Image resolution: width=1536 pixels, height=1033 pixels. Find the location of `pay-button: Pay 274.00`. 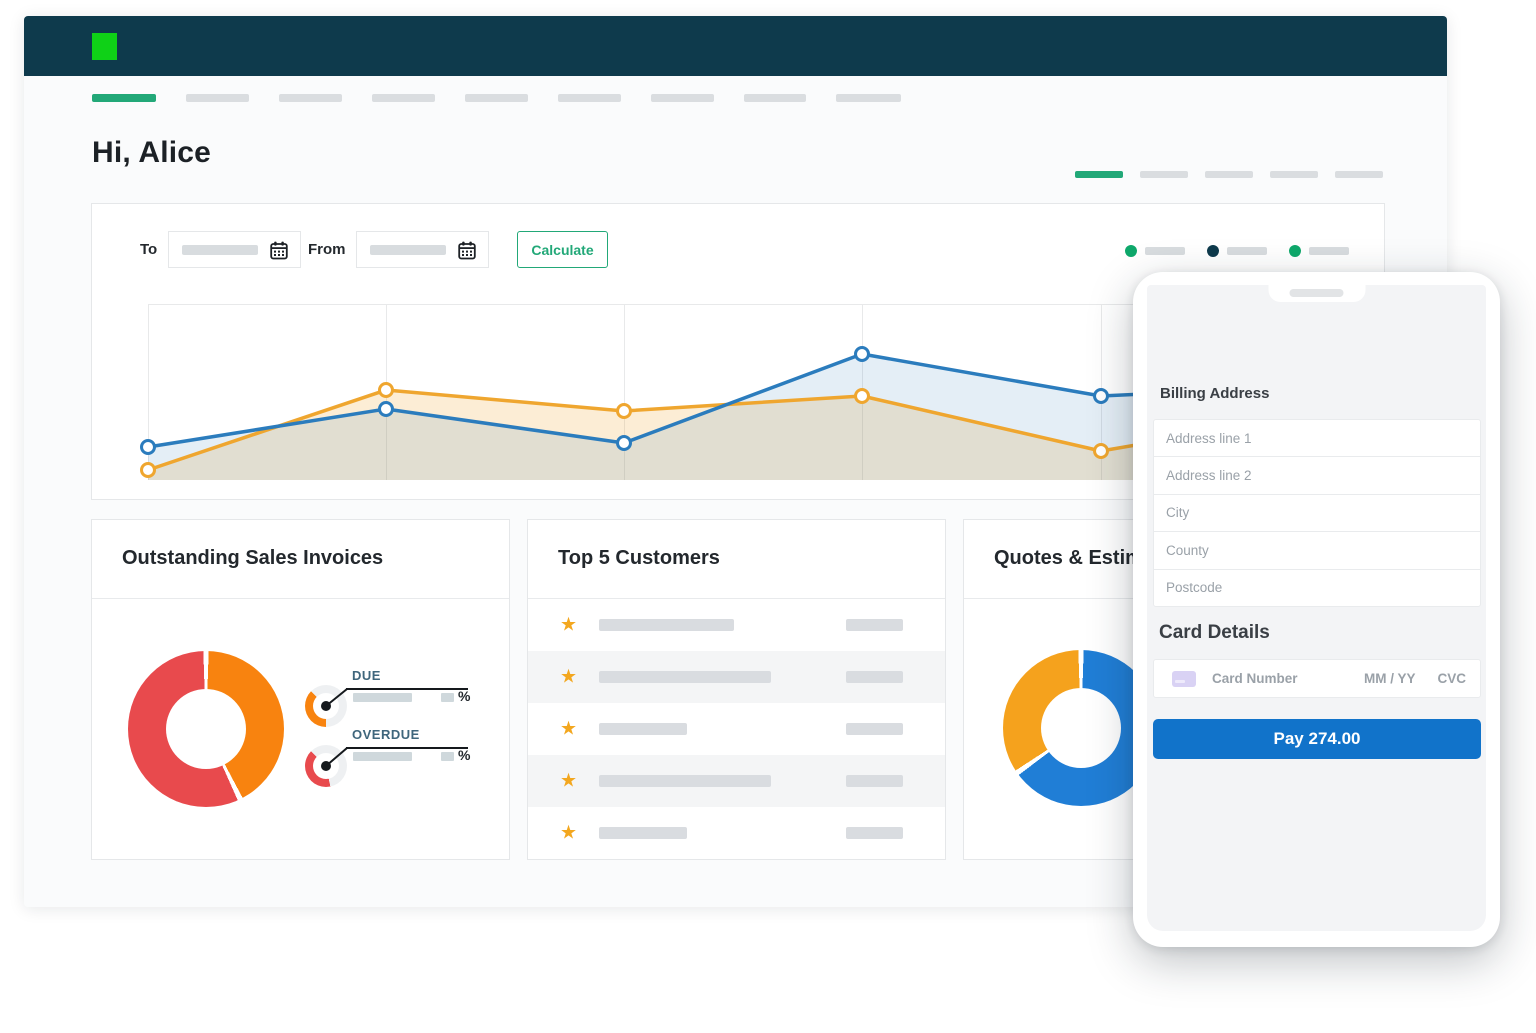

pay-button: Pay 274.00 is located at coordinates (1317, 739).